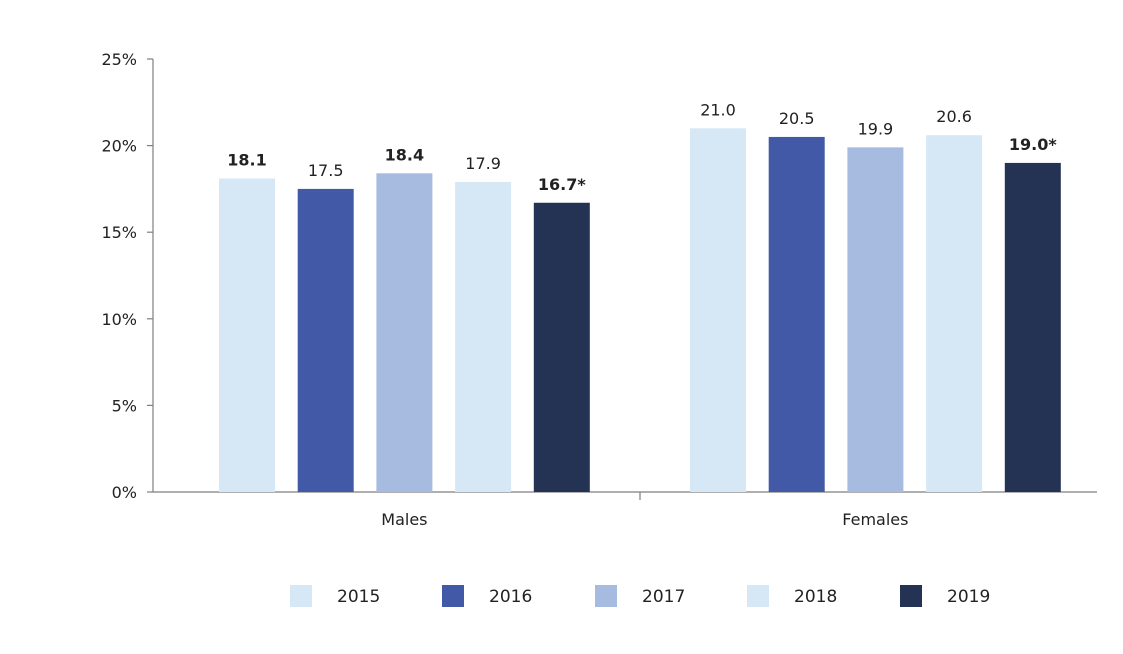 The height and width of the screenshot is (654, 1123). What do you see at coordinates (124, 405) in the screenshot?
I see `y-tick-label: 5%` at bounding box center [124, 405].